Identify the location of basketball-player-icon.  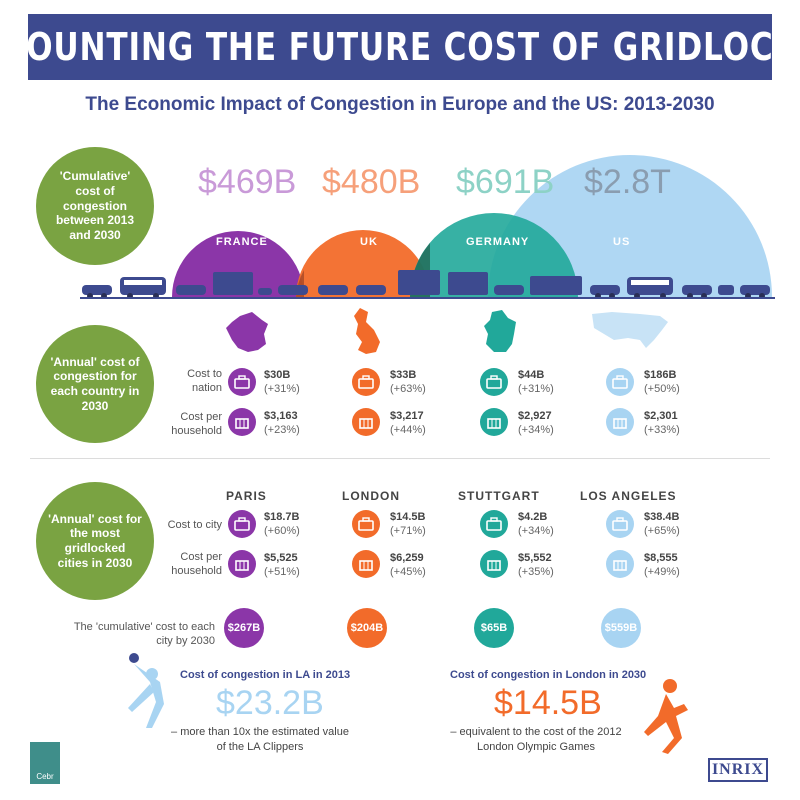
(146, 690).